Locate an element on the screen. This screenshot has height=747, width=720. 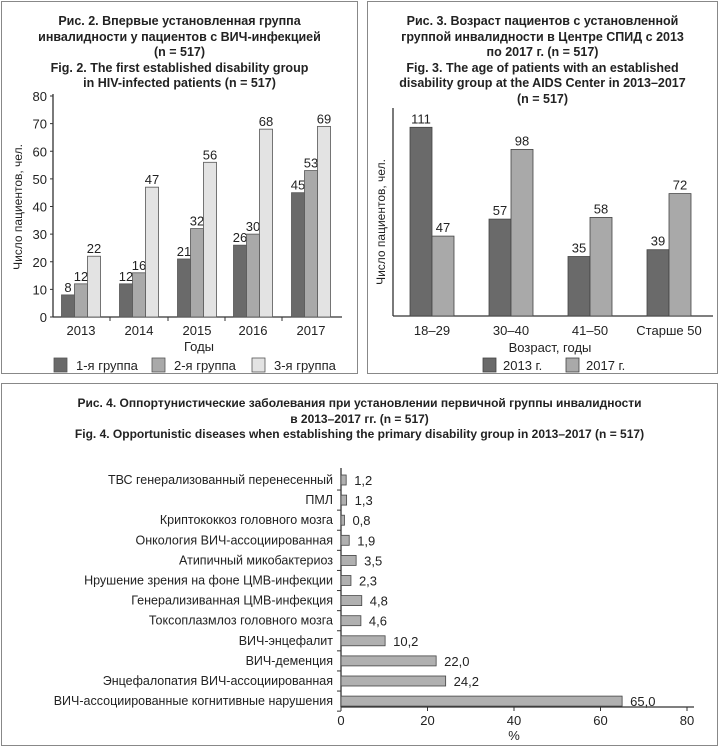
category-label: ПМЛ is located at coordinates (319, 500).